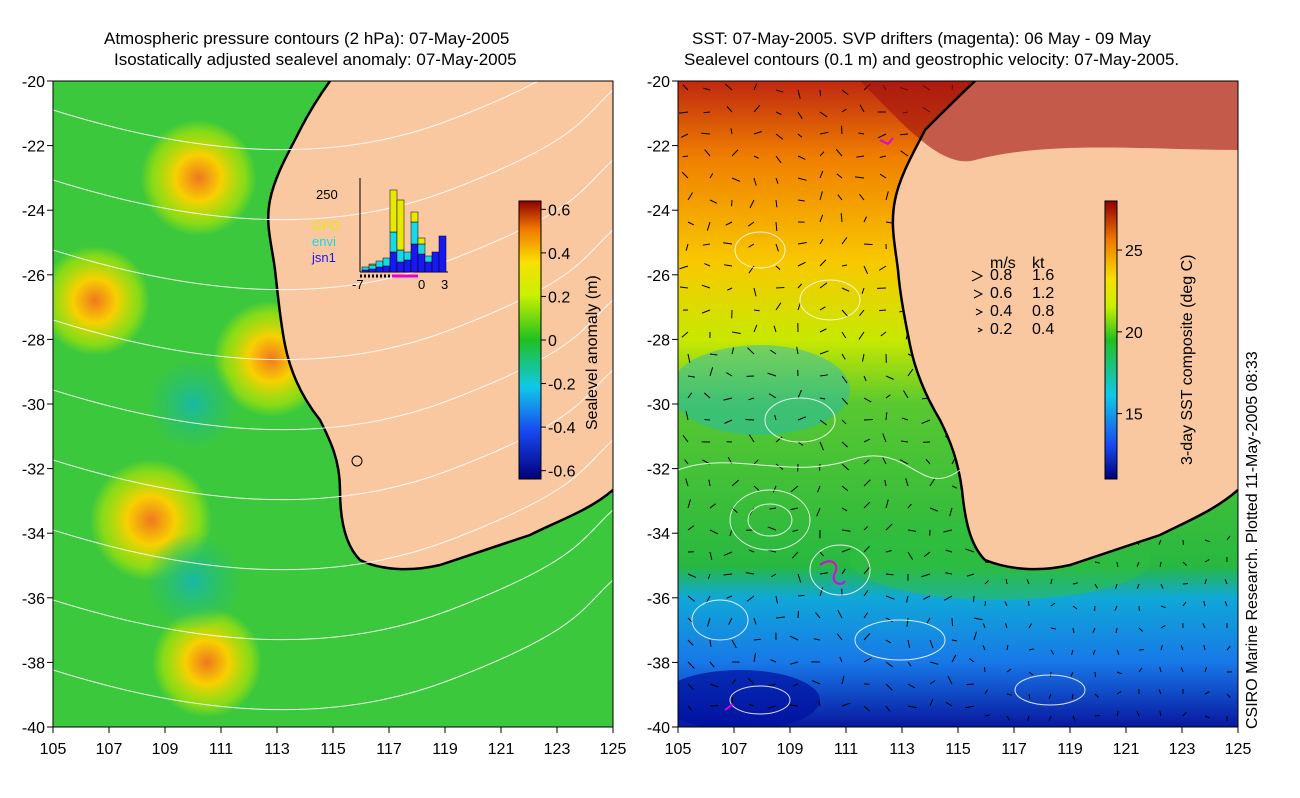 This screenshot has width=1300, height=798. I want to click on right-y-tick-label: -20, so click(658, 82).